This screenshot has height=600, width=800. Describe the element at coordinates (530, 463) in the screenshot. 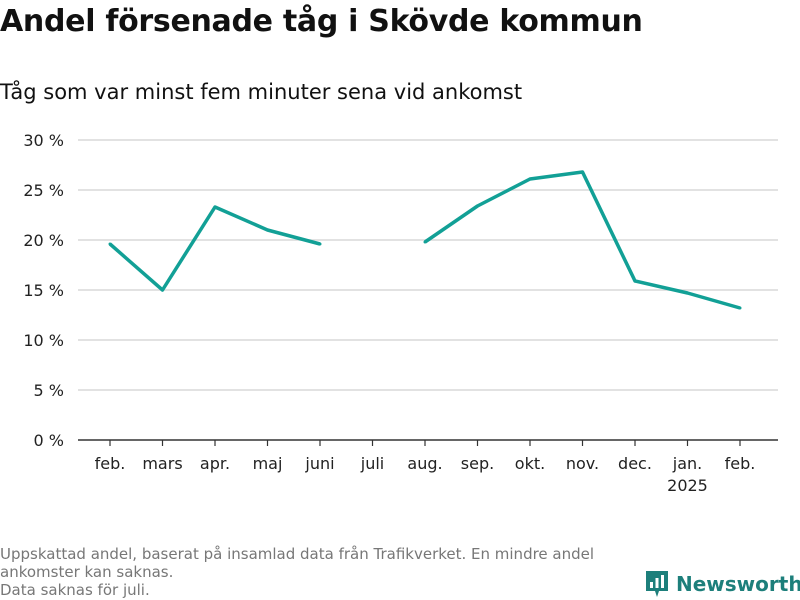

I see `x-tick-label: okt.` at that location.